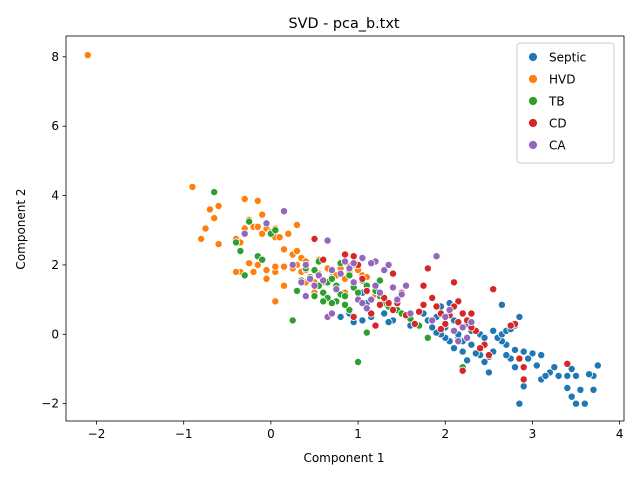 The height and width of the screenshot is (480, 640). Describe the element at coordinates (55, 57) in the screenshot. I see `y-tick-label-5: 8` at that location.